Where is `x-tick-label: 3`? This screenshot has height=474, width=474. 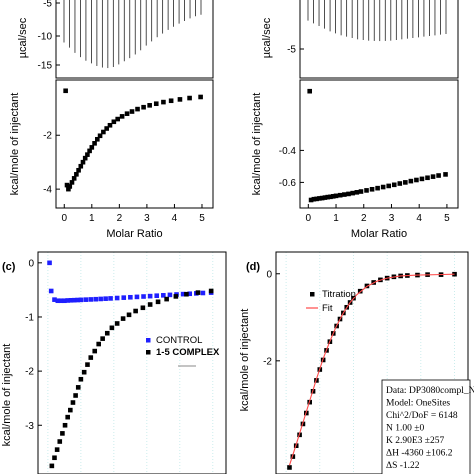 x-tick-label: 3 is located at coordinates (147, 218).